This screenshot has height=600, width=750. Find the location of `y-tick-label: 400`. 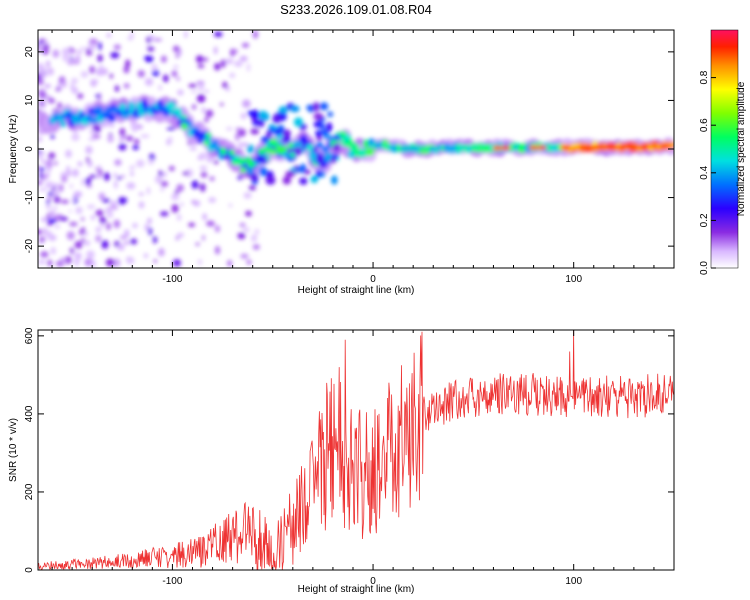

y-tick-label: 400 is located at coordinates (29, 413).